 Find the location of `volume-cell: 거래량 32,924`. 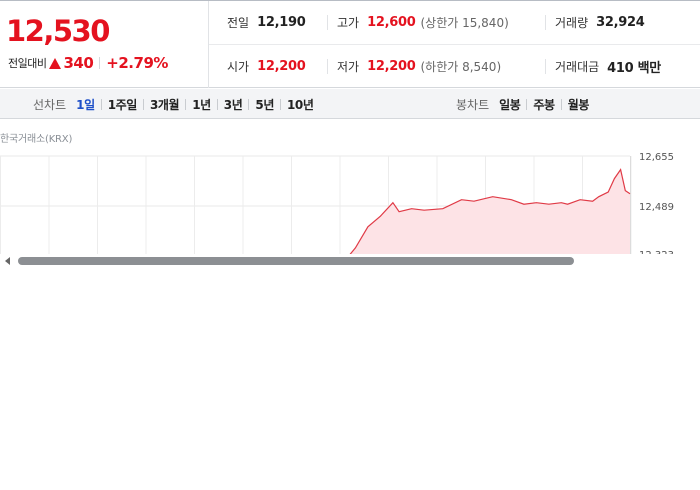

volume-cell: 거래량 32,924 is located at coordinates (622, 22).